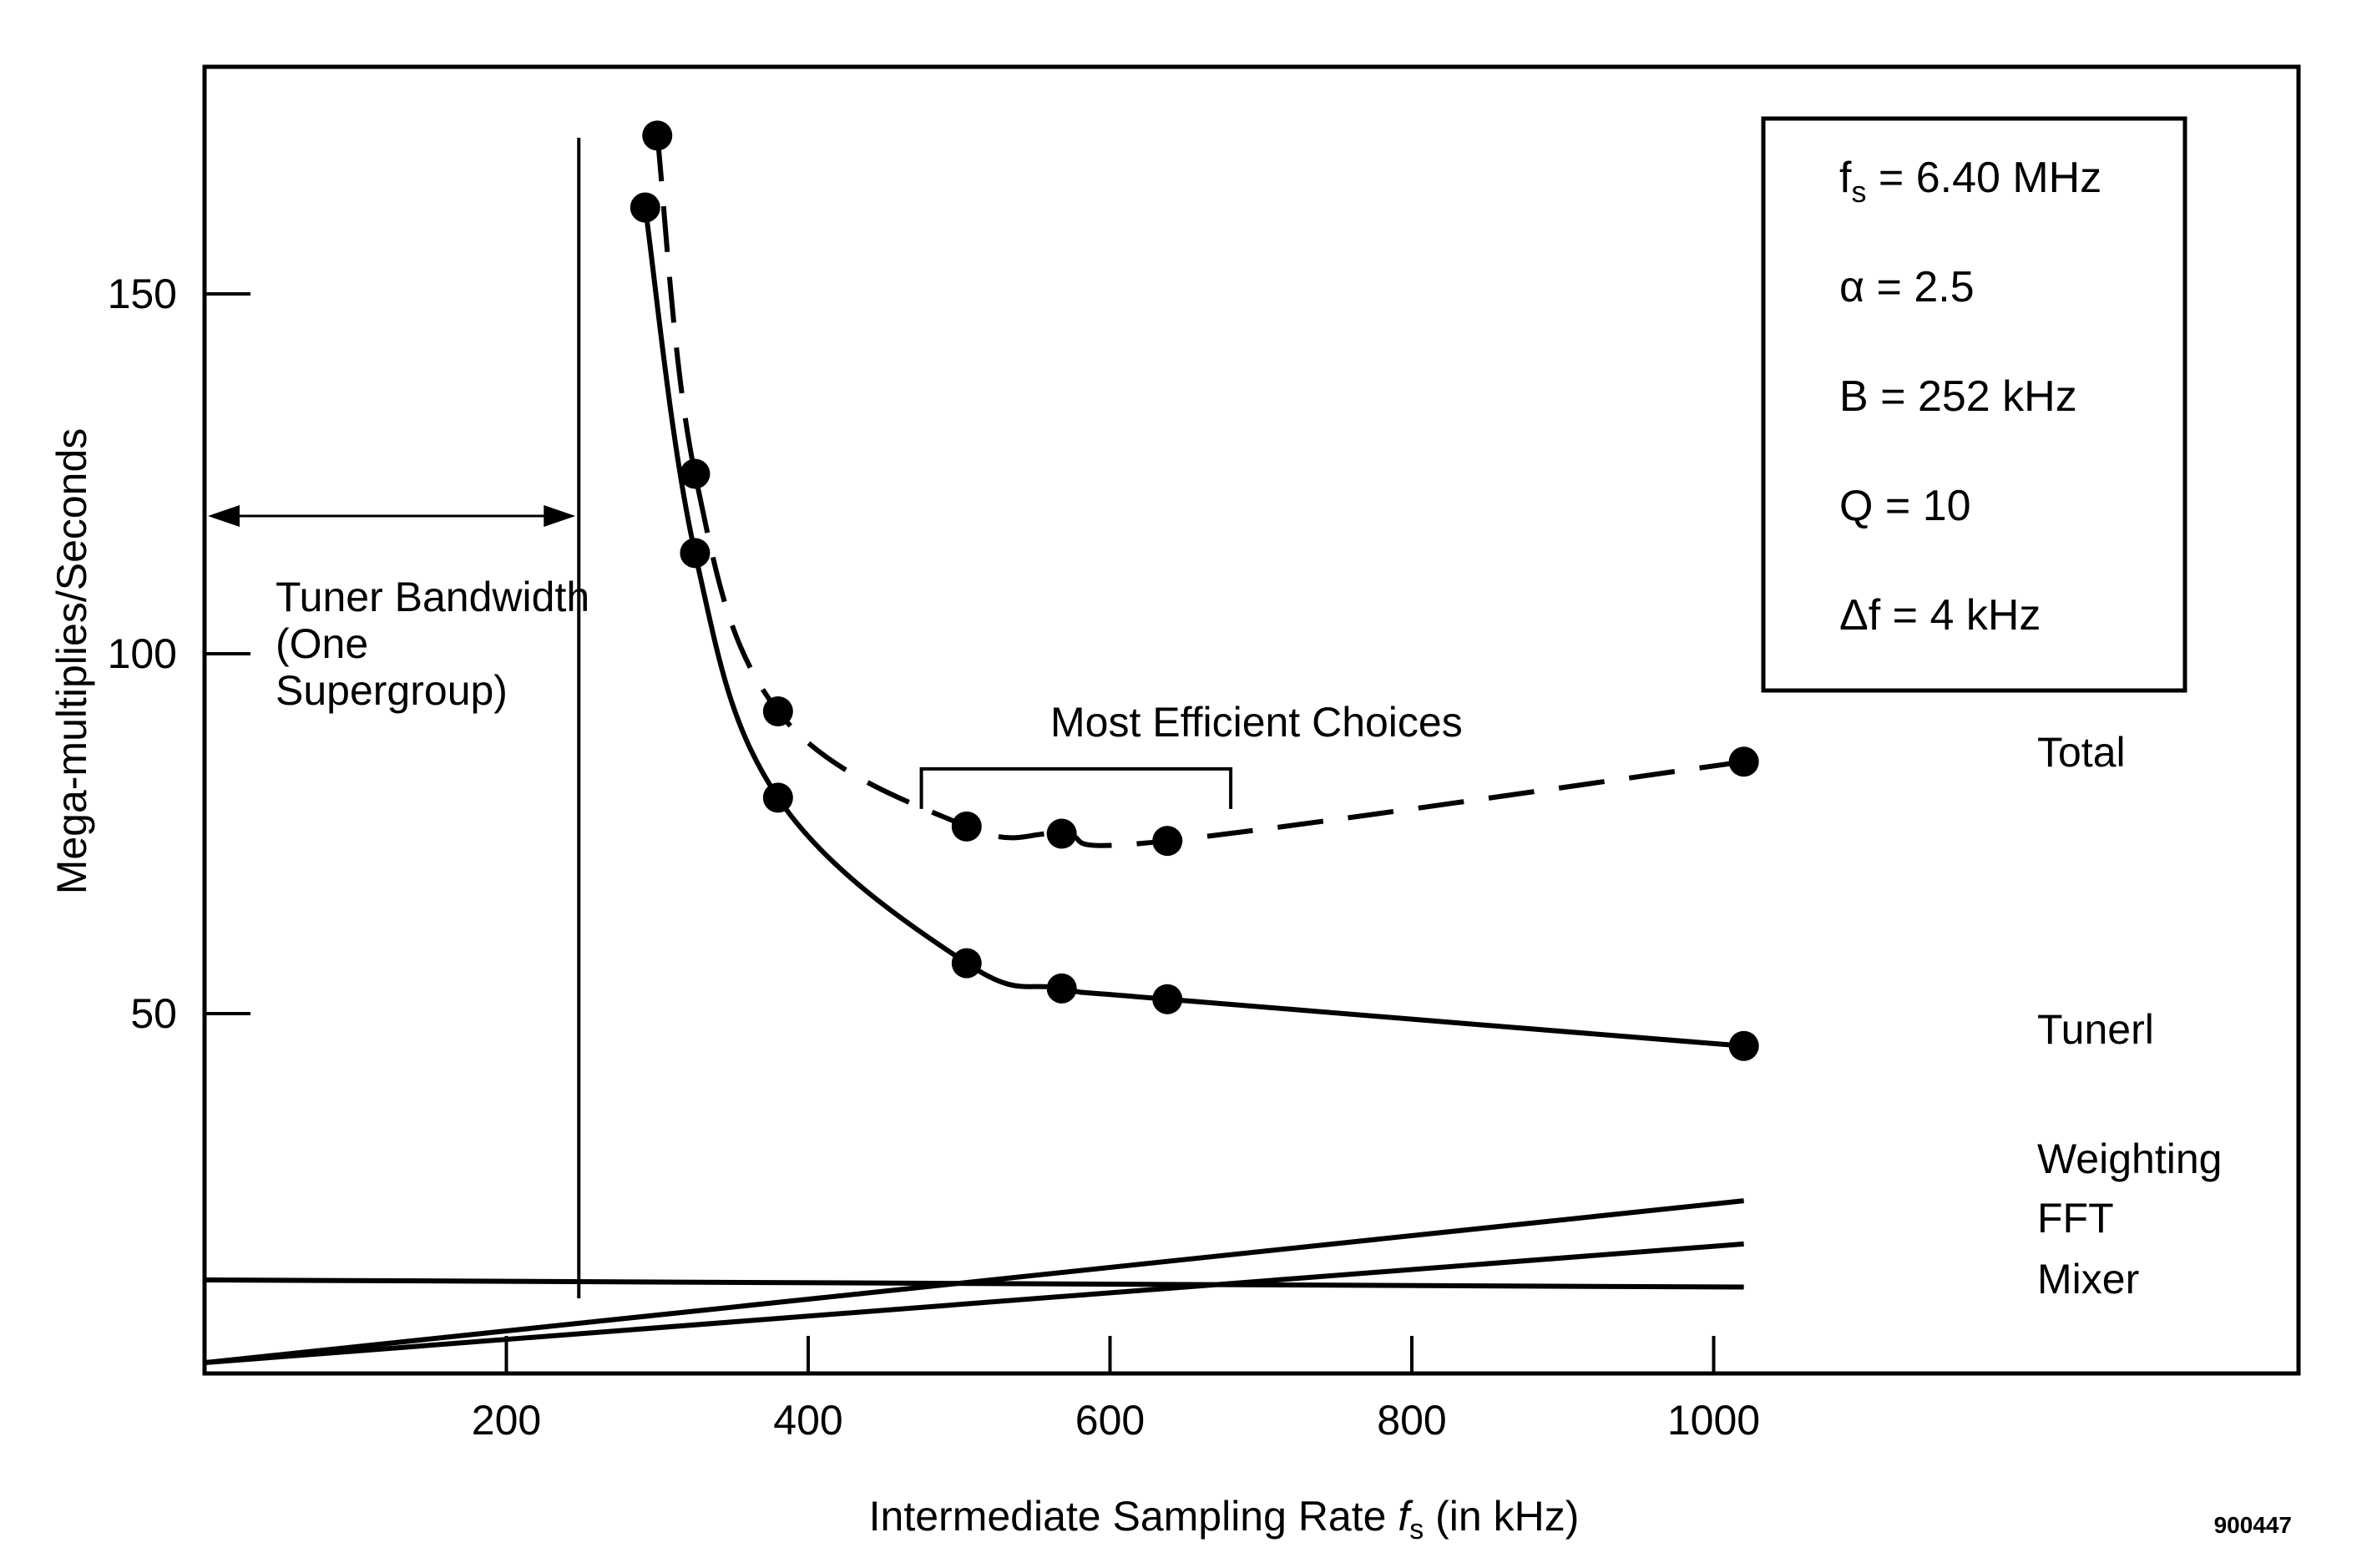  What do you see at coordinates (1970, 181) in the screenshot?
I see `parameter-line: fs = 6.40 MHz` at bounding box center [1970, 181].